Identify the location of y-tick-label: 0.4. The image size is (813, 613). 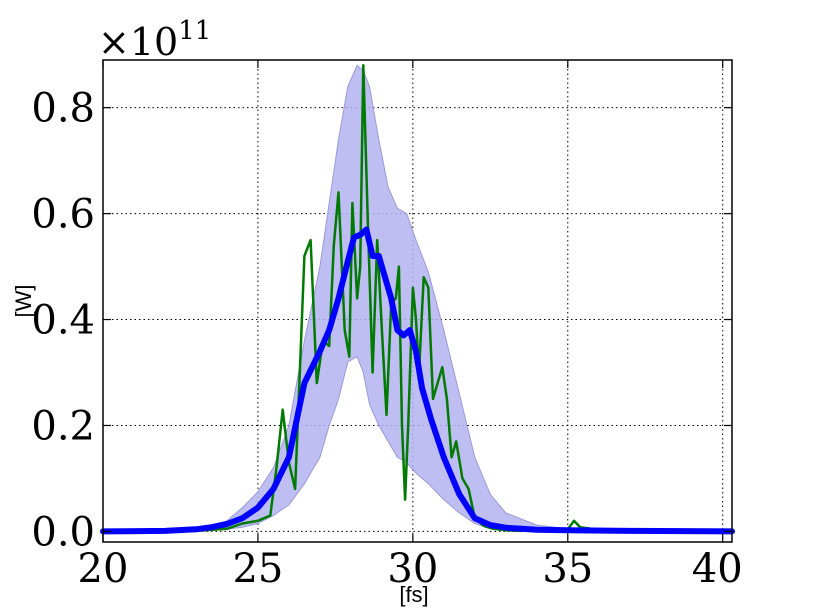
(63, 321).